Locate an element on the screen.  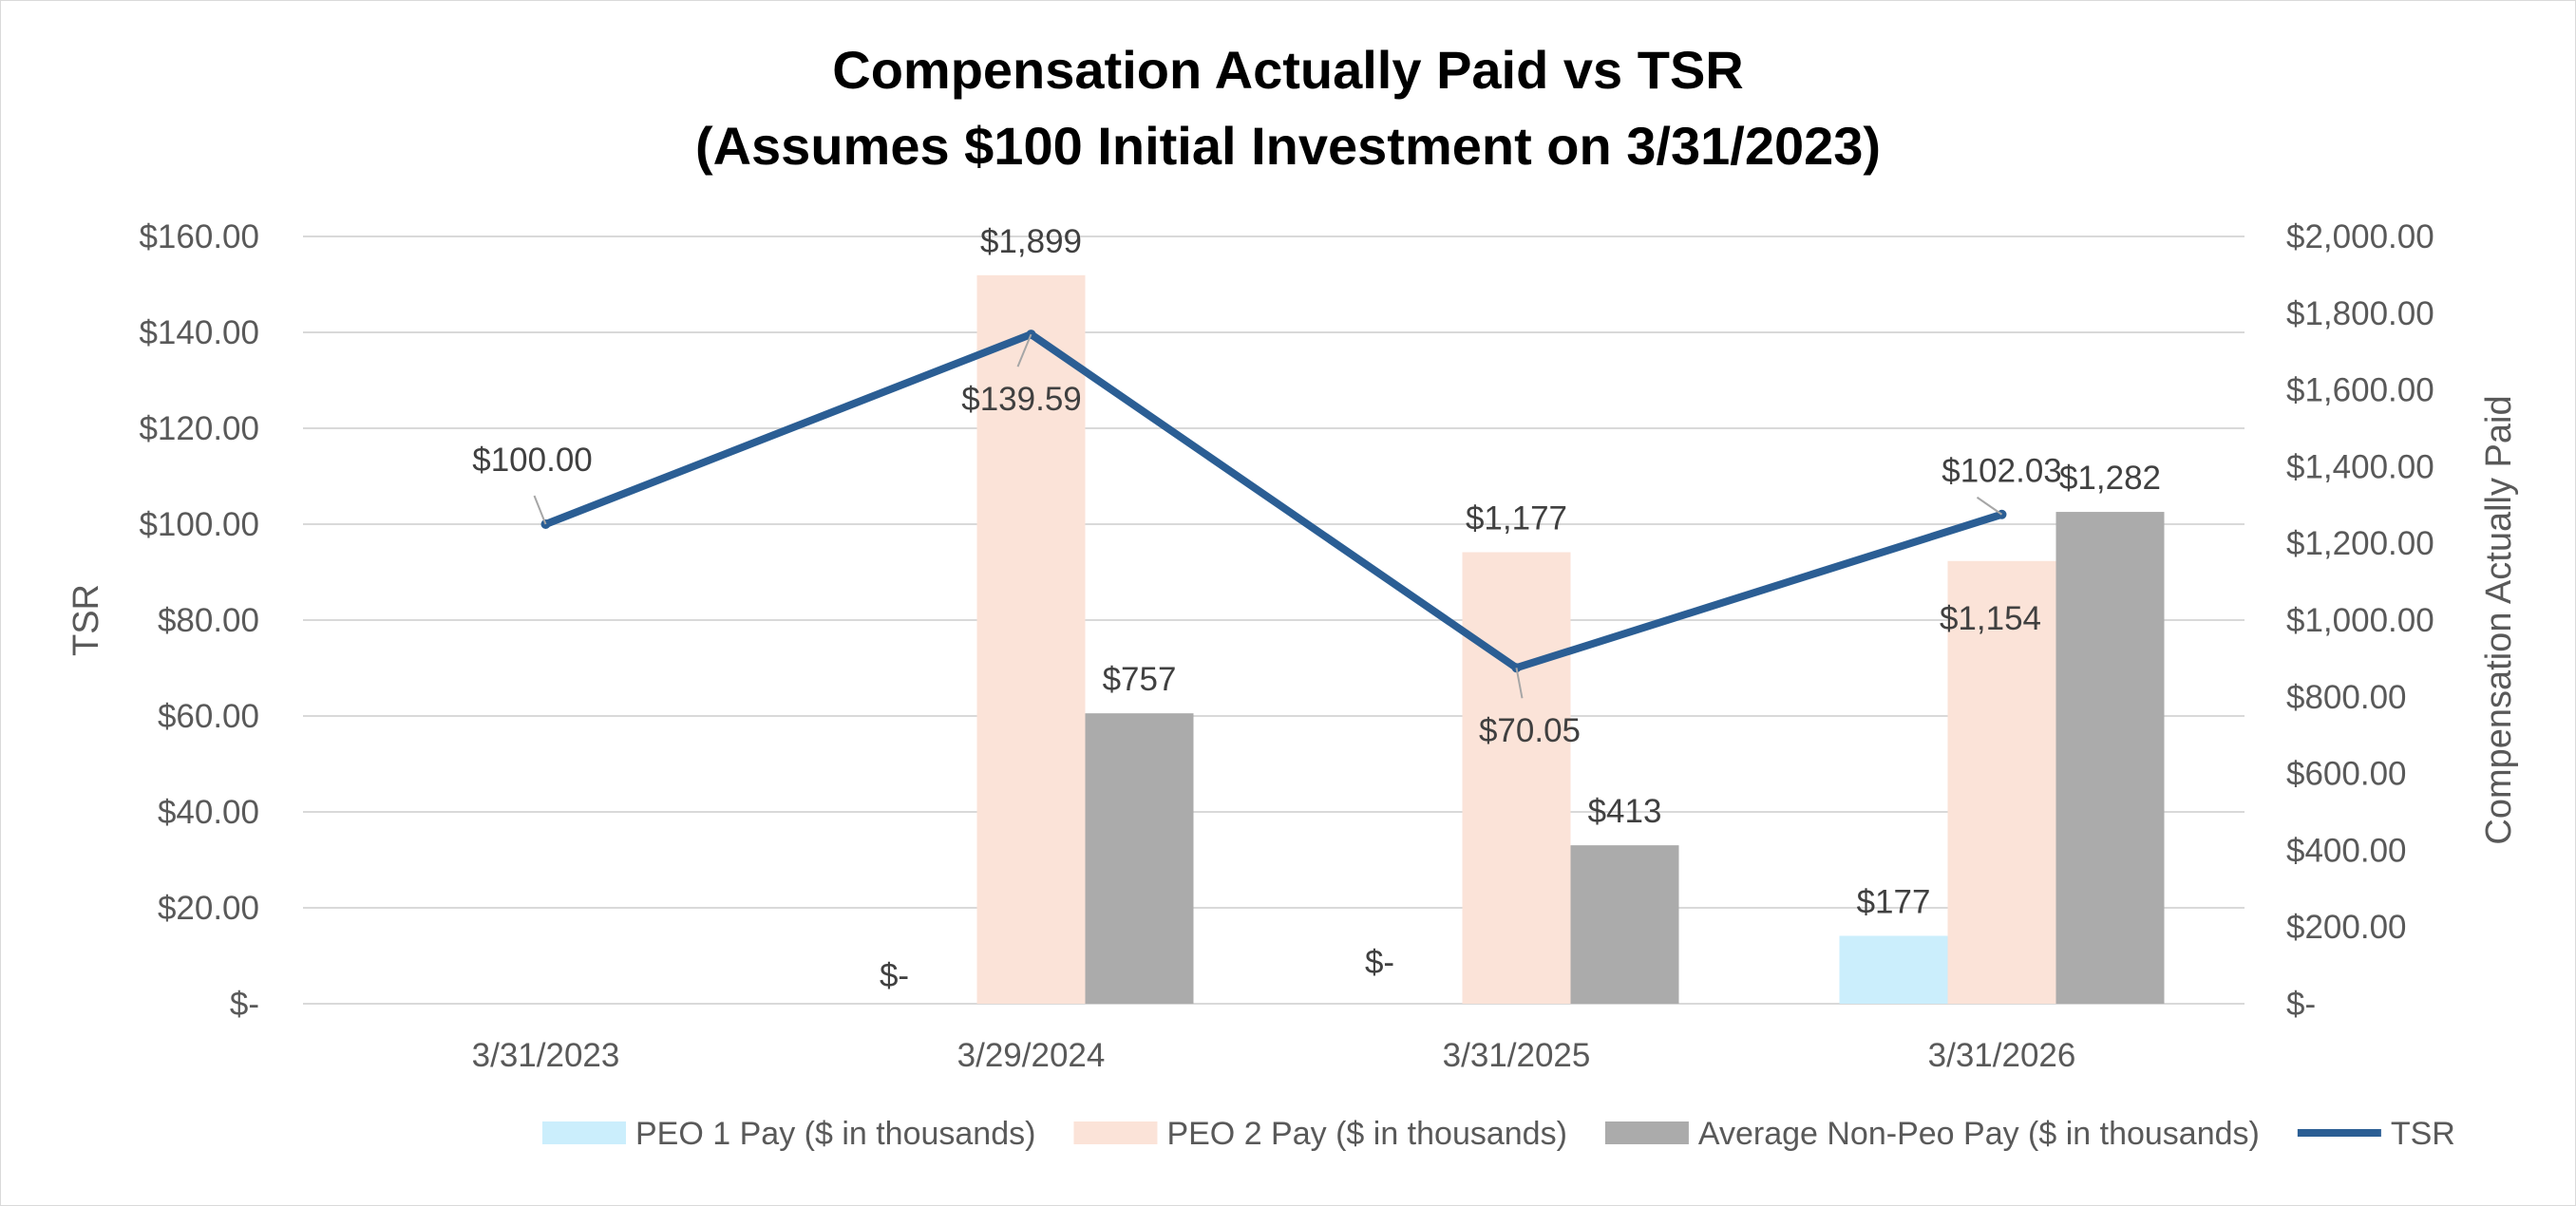
left-tick-label: $160.00 is located at coordinates (199, 236).